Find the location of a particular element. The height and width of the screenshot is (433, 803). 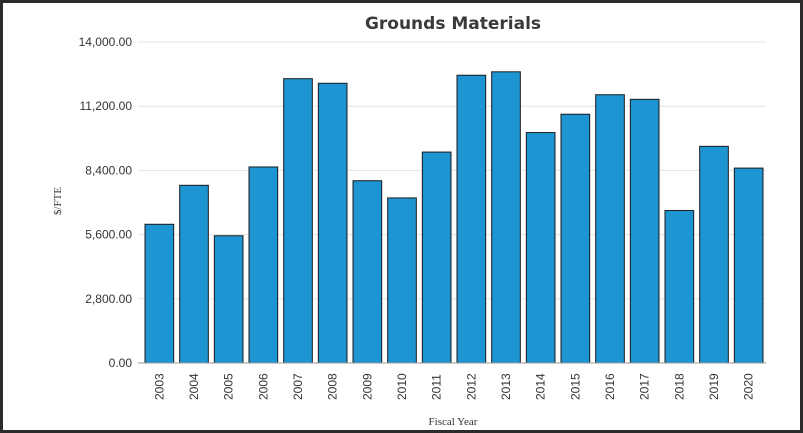

bar-2013 is located at coordinates (506, 217).